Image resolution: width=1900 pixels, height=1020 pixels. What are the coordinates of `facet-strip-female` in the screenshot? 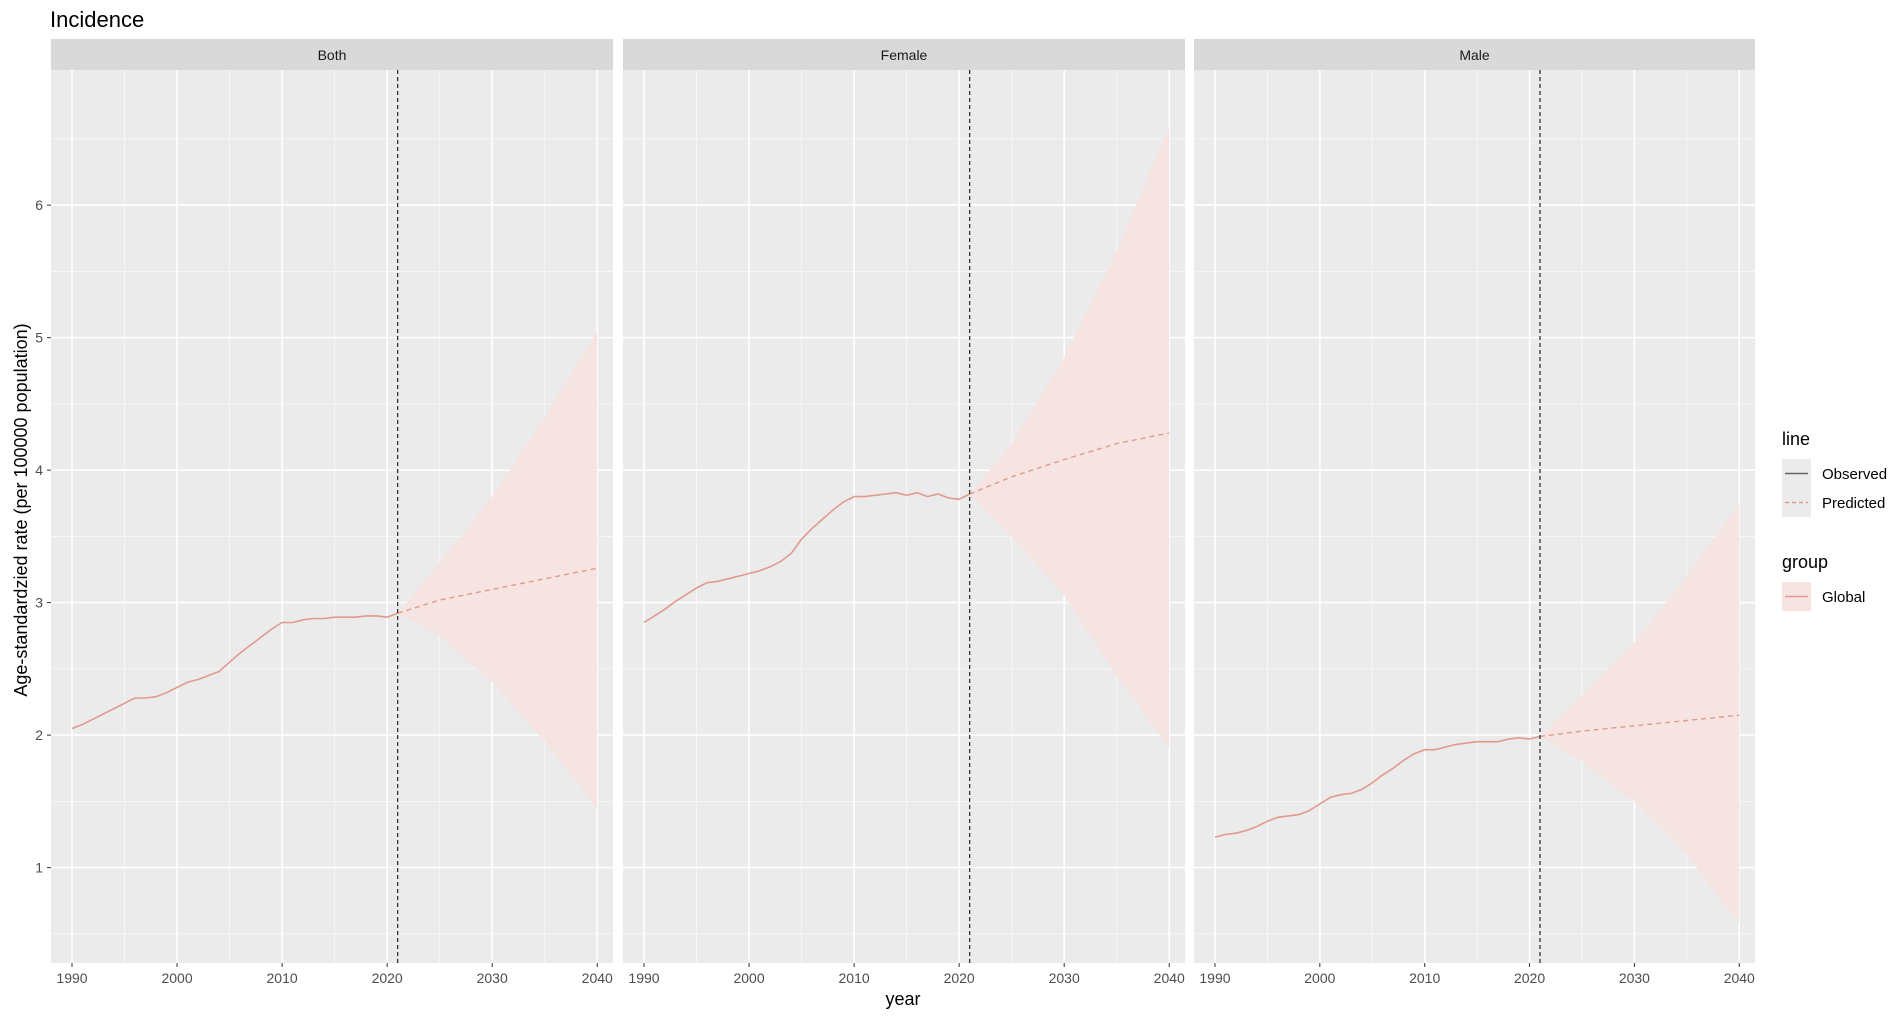 It's located at (904, 54).